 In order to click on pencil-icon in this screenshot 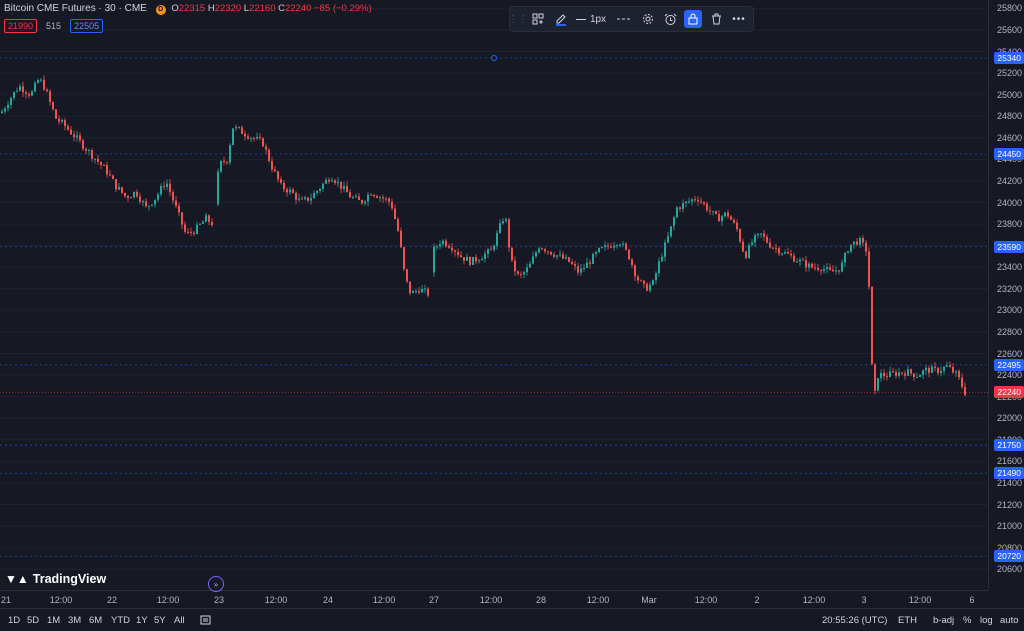, I will do `click(561, 19)`.